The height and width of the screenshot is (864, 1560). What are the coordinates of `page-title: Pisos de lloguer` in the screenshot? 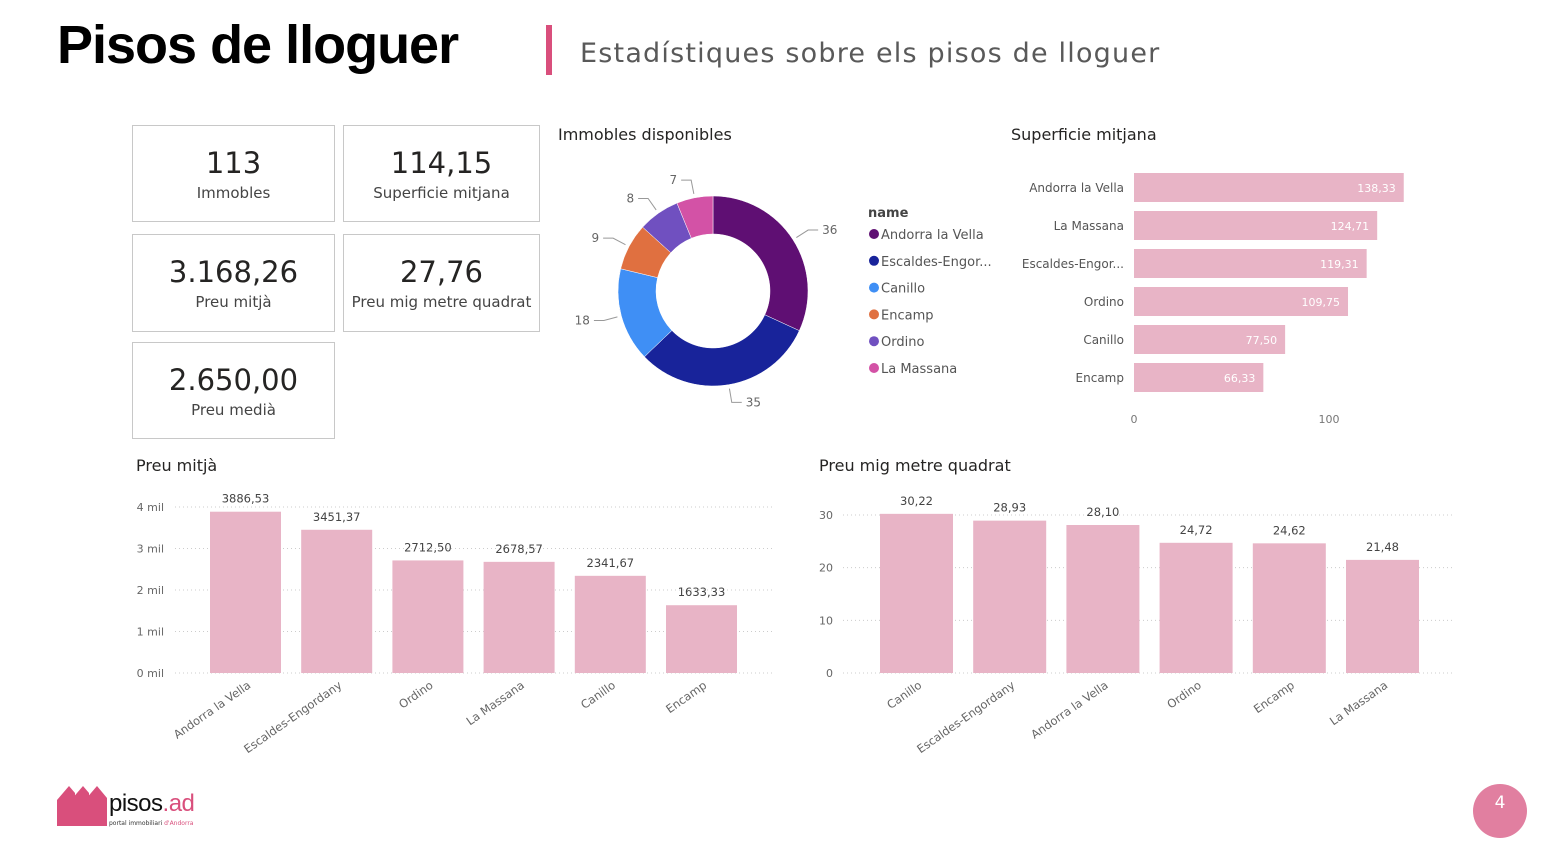 It's located at (258, 45).